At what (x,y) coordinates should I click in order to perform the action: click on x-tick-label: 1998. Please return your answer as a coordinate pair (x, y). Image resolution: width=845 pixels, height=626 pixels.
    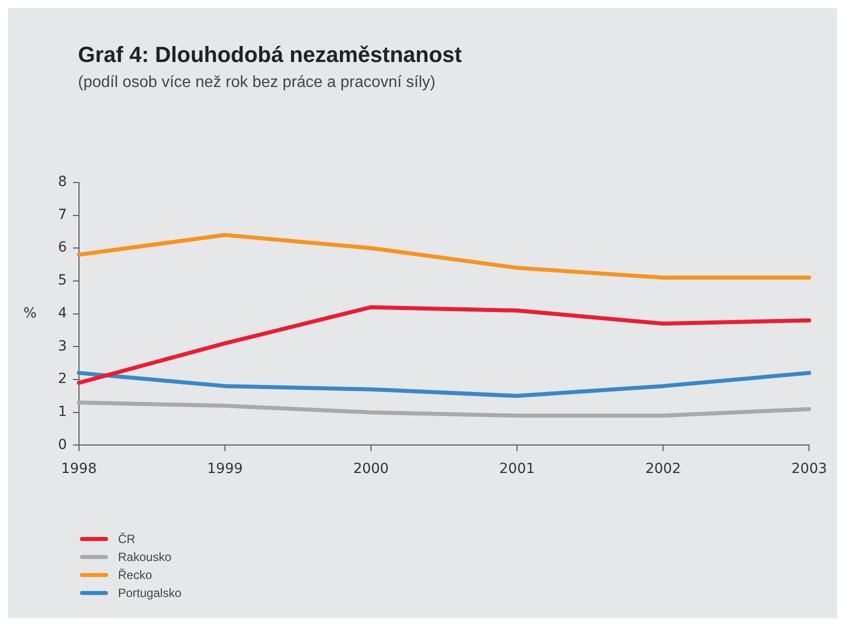
    Looking at the image, I should click on (79, 469).